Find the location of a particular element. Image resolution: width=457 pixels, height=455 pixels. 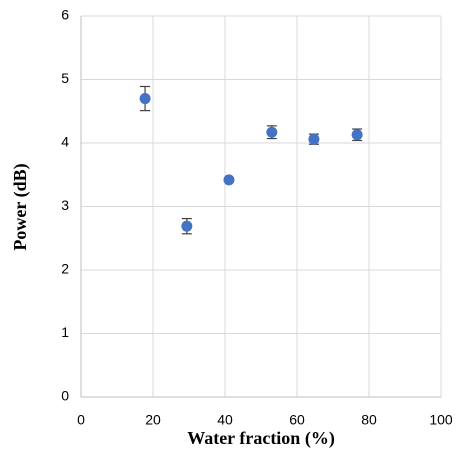

y-axis-title: Power (dB) is located at coordinates (20, 206).